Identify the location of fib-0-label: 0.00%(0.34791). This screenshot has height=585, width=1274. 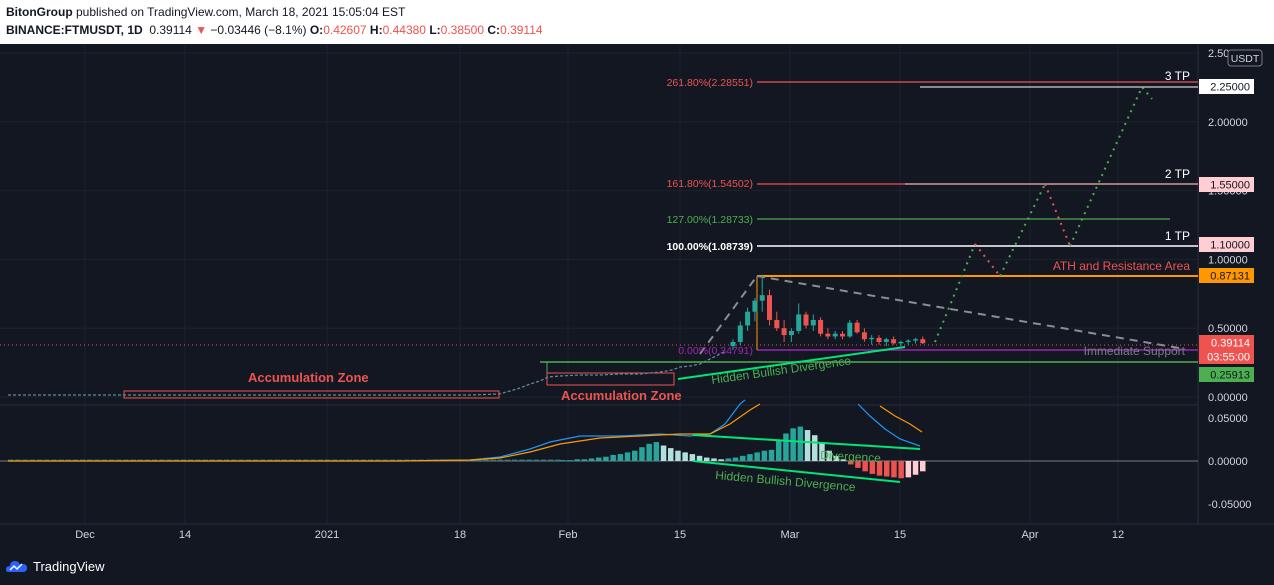
(715, 351).